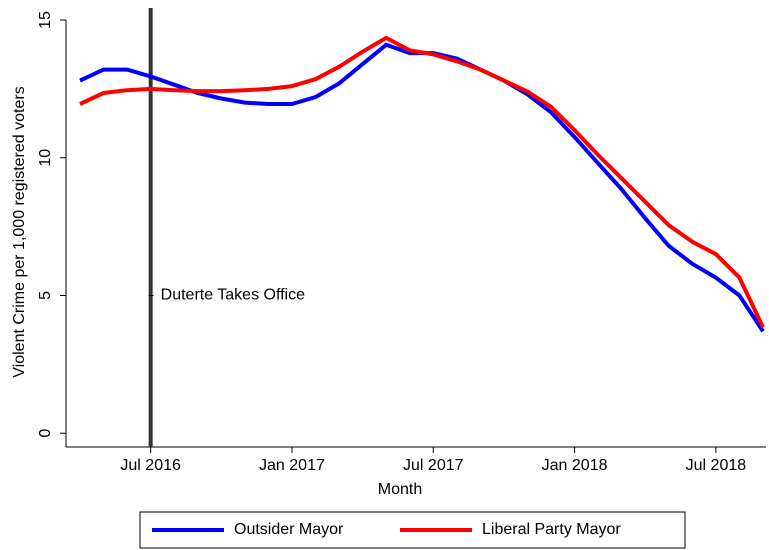  Describe the element at coordinates (716, 465) in the screenshot. I see `x-tick-label: Jul 2018` at that location.